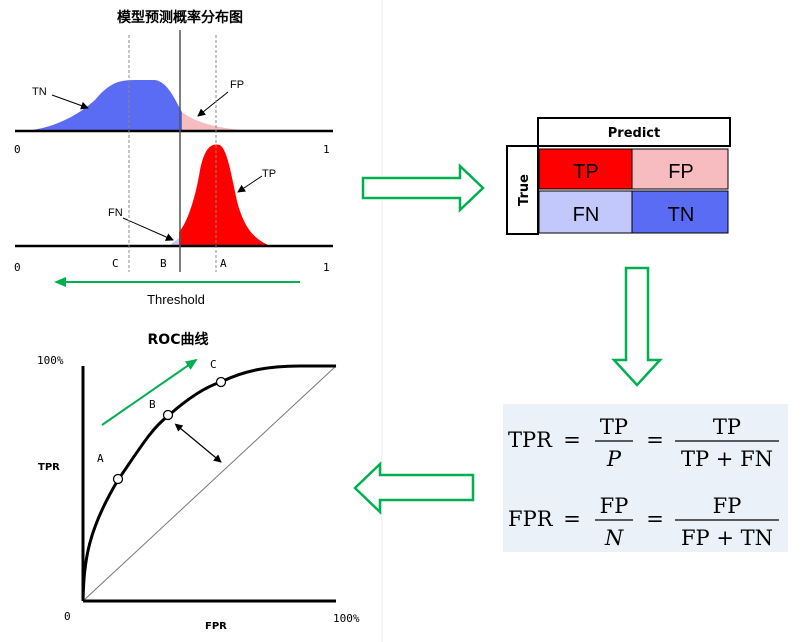 The width and height of the screenshot is (806, 642). Describe the element at coordinates (727, 538) in the screenshot. I see `fpr-den2: FP + TN` at that location.